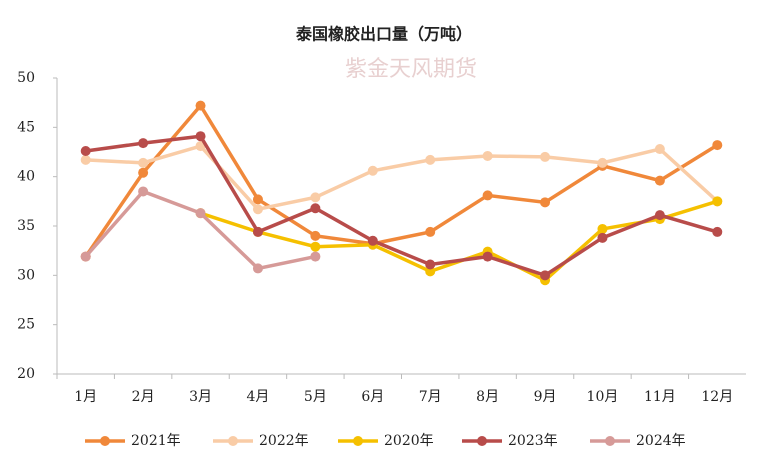  I want to click on y-tick-label: 20, so click(26, 374).